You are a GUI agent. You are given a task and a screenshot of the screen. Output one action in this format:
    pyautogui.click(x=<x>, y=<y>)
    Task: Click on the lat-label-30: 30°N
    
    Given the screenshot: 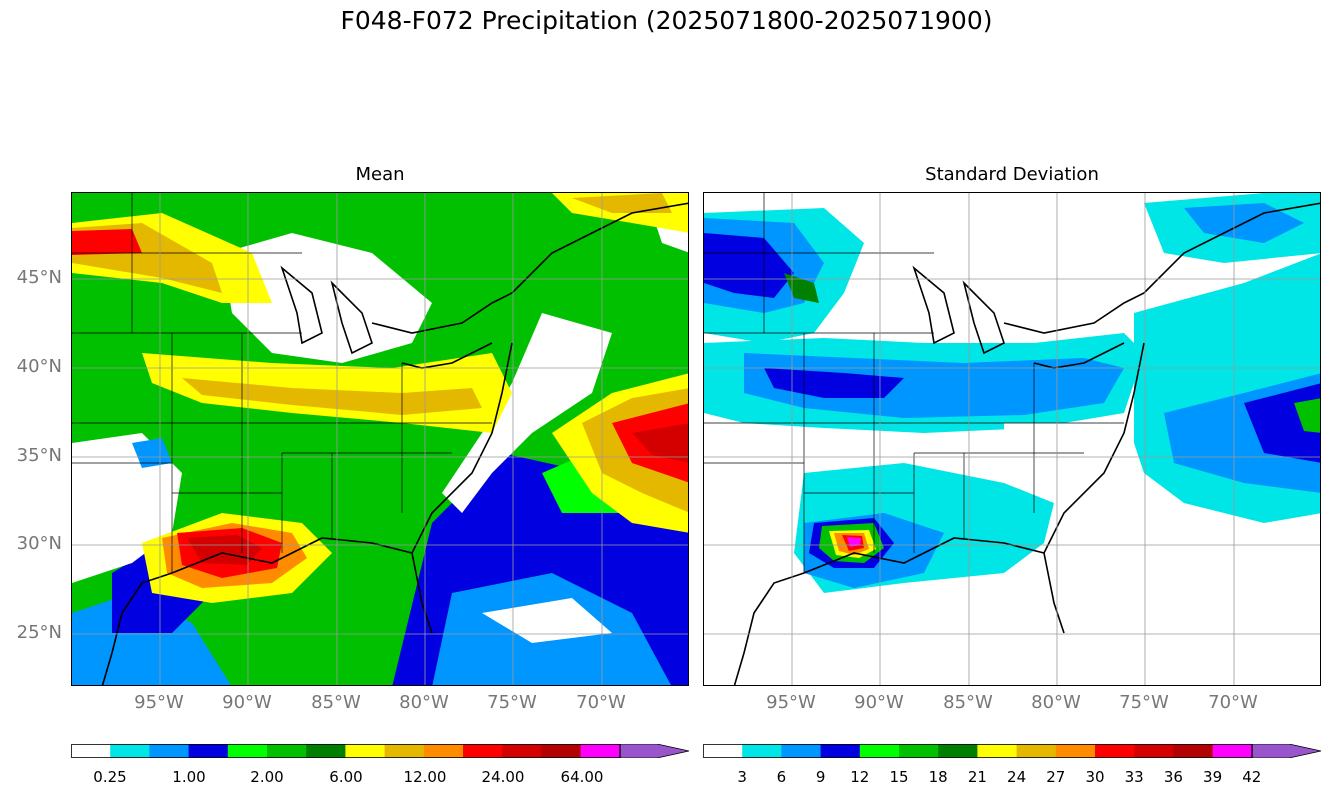 What is the action you would take?
    pyautogui.click(x=39, y=543)
    